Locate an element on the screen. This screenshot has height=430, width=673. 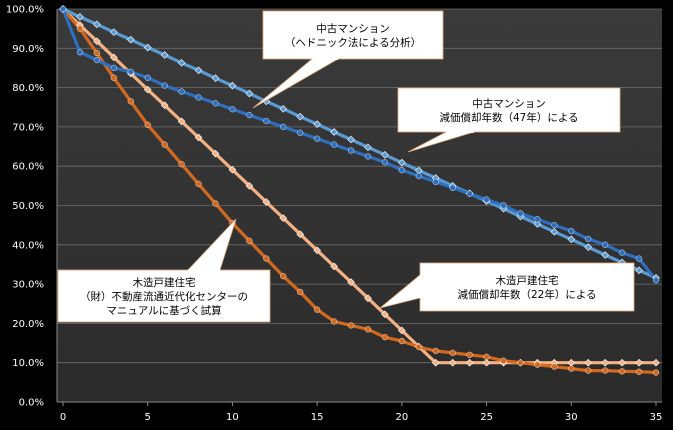
annotation-text: 木造戸建住宅 is located at coordinates (527, 280).